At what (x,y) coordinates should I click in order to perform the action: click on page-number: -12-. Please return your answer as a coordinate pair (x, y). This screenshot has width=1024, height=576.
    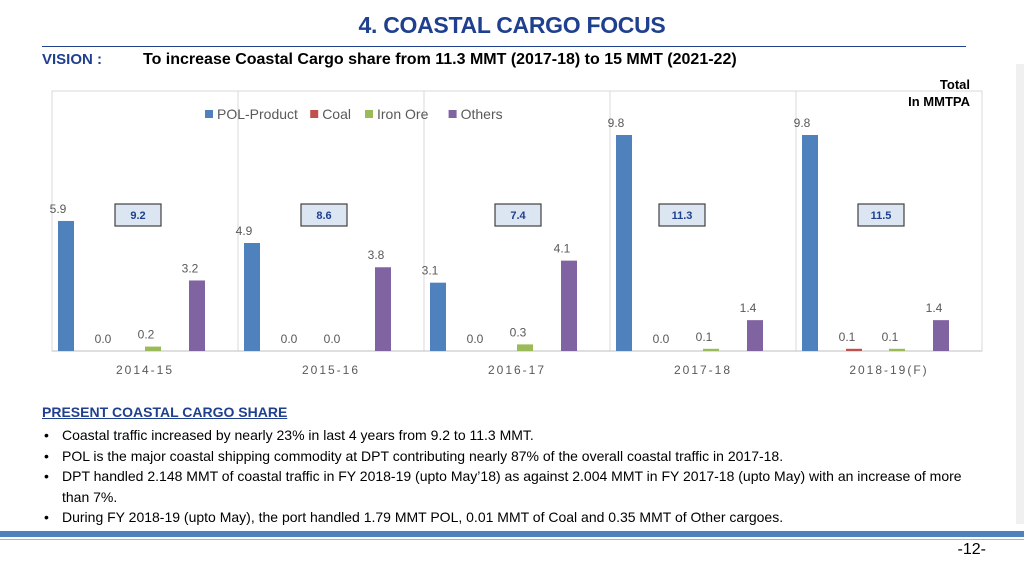
    Looking at the image, I should click on (971, 549).